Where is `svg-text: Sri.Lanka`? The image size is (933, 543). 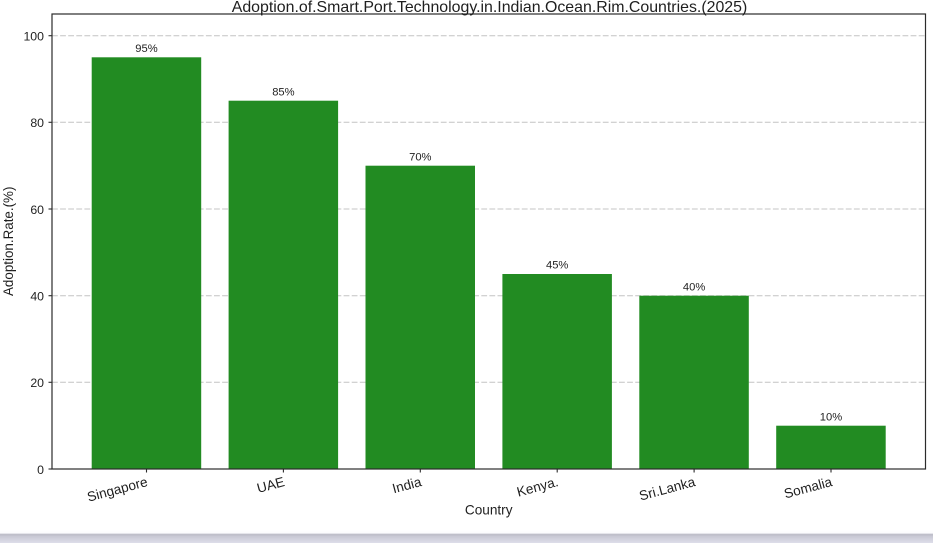 svg-text: Sri.Lanka is located at coordinates (667, 488).